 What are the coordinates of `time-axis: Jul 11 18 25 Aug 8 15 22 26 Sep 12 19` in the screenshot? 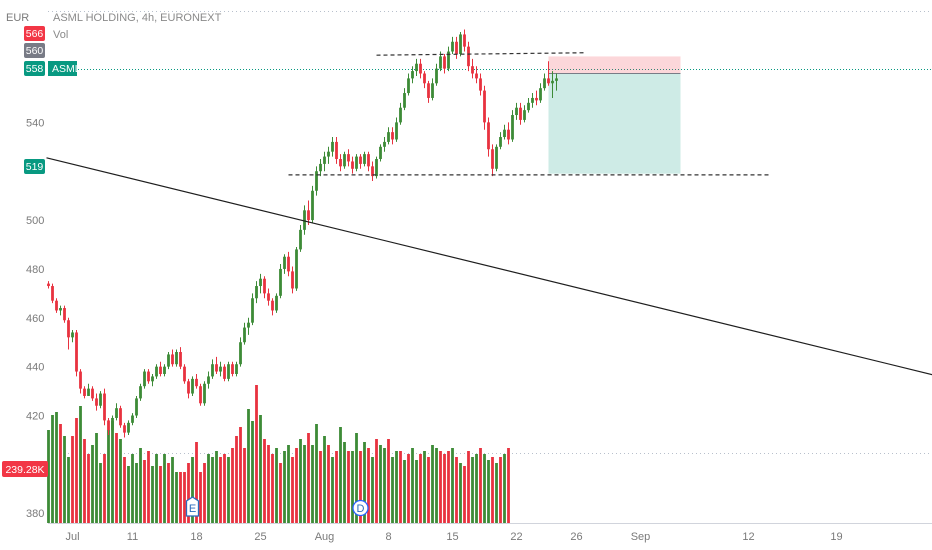 It's located at (453, 537).